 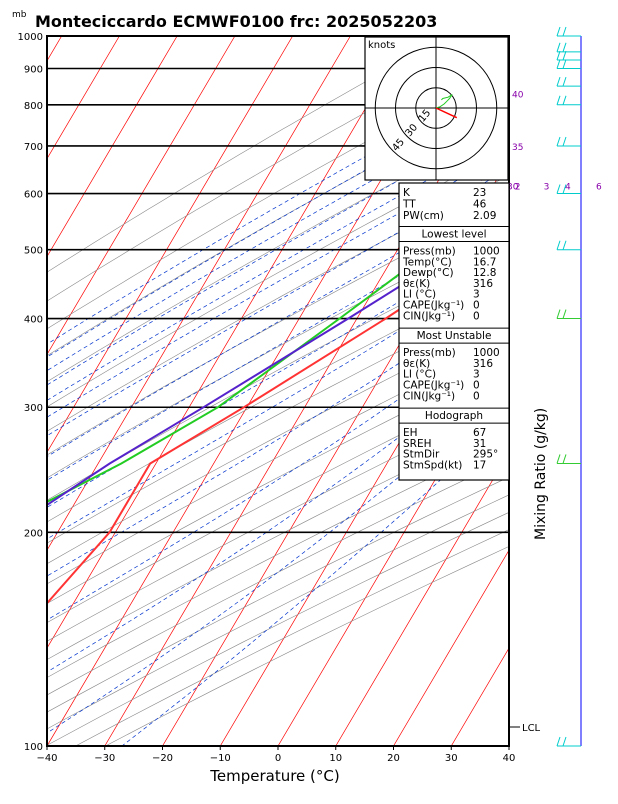 What do you see at coordinates (531, 728) in the screenshot?
I see `lcl-label: LCL` at bounding box center [531, 728].